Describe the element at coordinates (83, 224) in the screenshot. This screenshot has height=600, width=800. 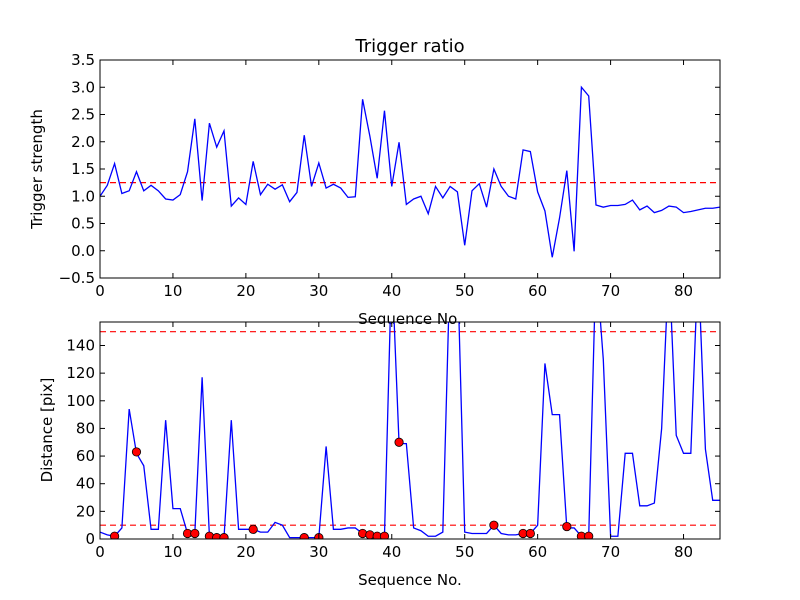
I see `y-tick-label: 0.5` at that location.